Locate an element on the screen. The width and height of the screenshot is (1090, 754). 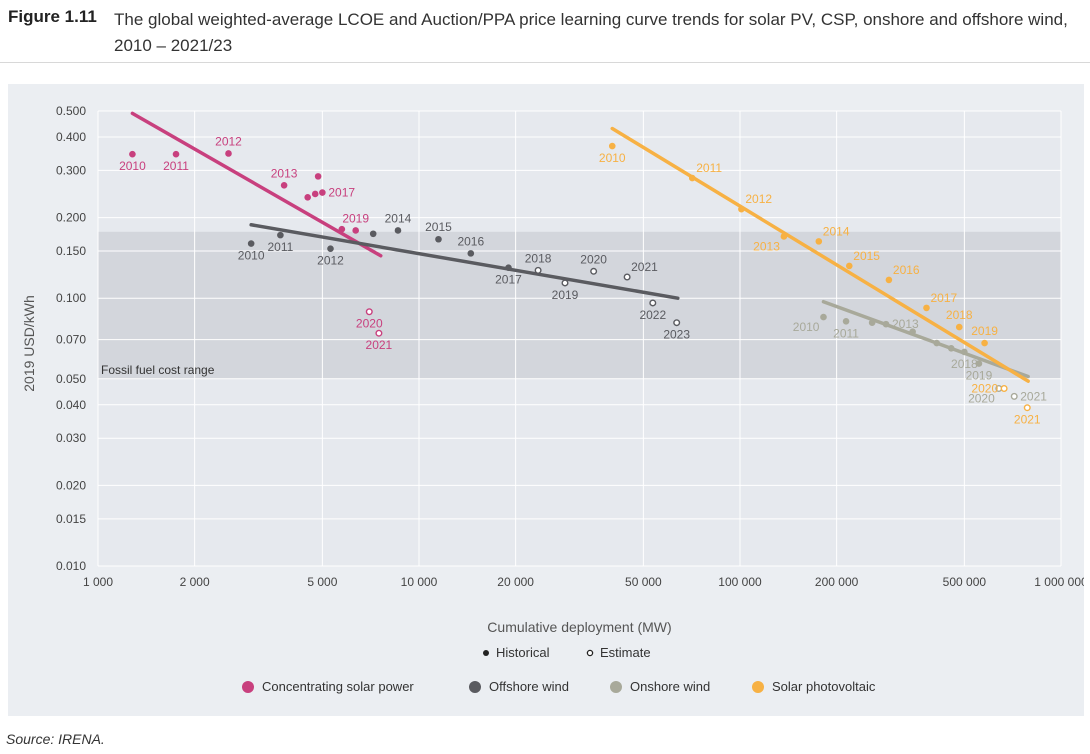
x-tick-label: 20 000 is located at coordinates (515, 582).